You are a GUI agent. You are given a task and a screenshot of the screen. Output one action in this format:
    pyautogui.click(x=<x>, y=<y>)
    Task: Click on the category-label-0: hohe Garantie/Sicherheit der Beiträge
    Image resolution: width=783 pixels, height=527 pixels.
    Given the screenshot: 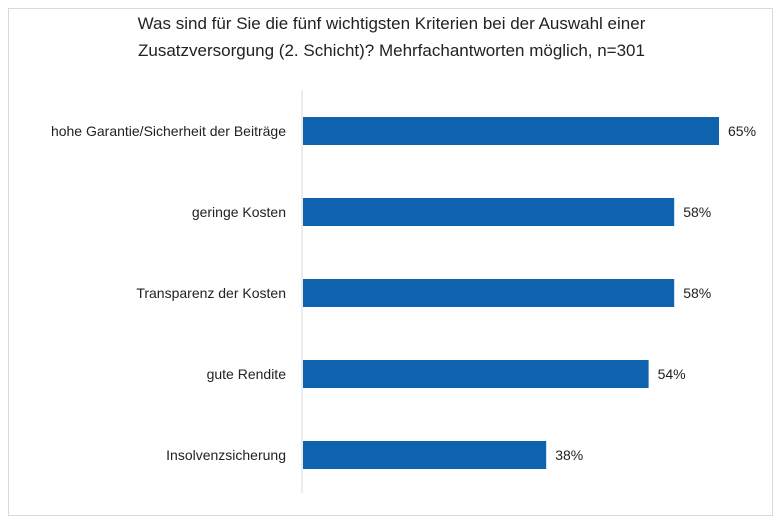 What is the action you would take?
    pyautogui.click(x=168, y=131)
    